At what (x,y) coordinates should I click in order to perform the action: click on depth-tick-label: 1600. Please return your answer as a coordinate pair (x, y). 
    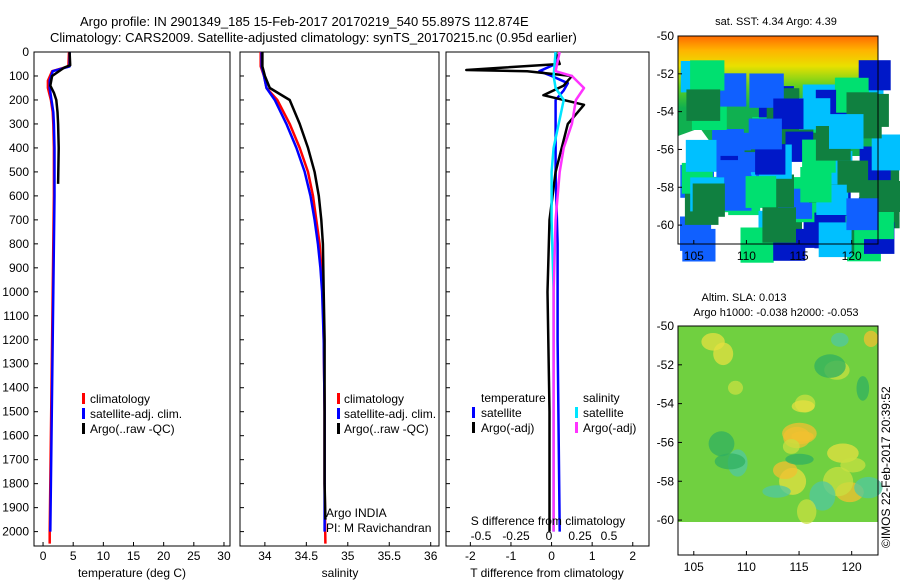
    Looking at the image, I should click on (15, 436).